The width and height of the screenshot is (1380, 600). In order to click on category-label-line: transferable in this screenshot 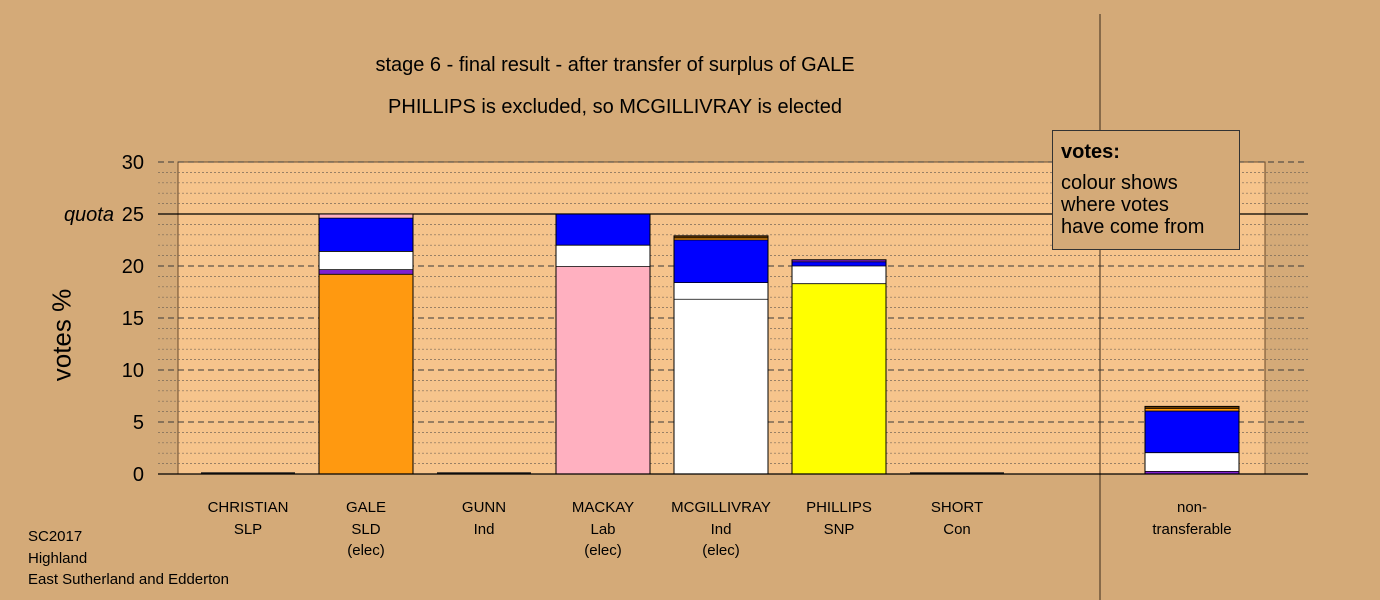, I will do `click(1192, 529)`.